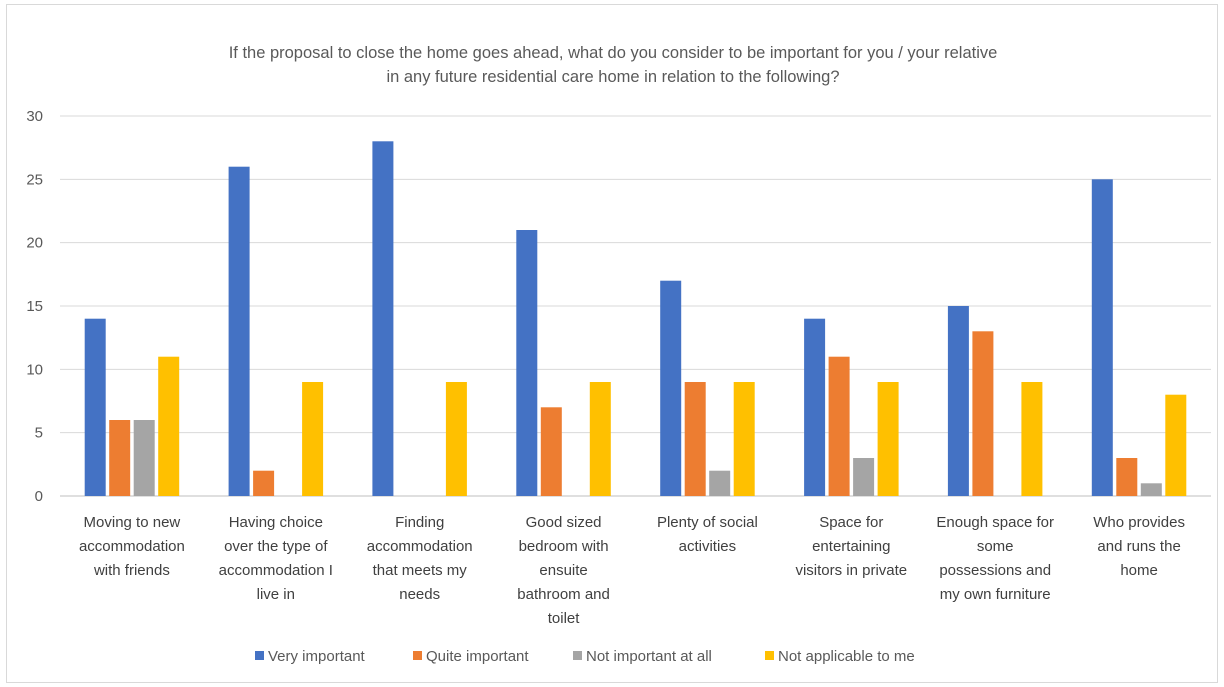  I want to click on x-category-label: live in, so click(276, 594).